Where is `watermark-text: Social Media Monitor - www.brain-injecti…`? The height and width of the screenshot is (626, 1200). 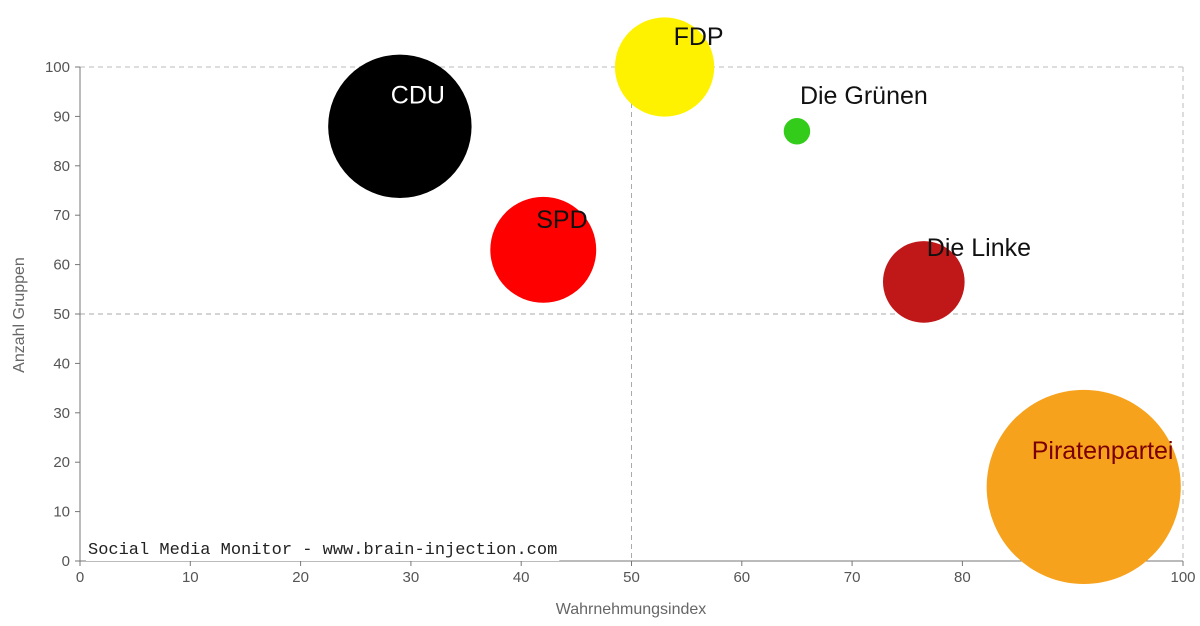 watermark-text: Social Media Monitor - www.brain-injecti… is located at coordinates (322, 550).